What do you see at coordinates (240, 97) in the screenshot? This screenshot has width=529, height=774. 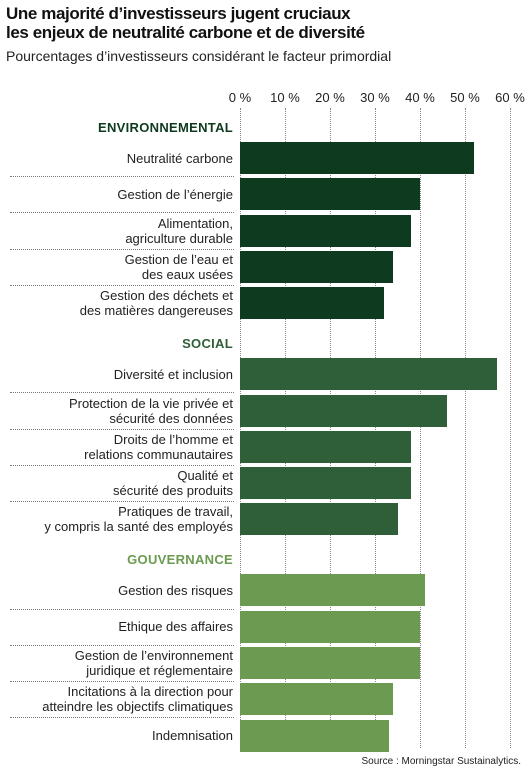 I see `x-tick-label: 0 %` at bounding box center [240, 97].